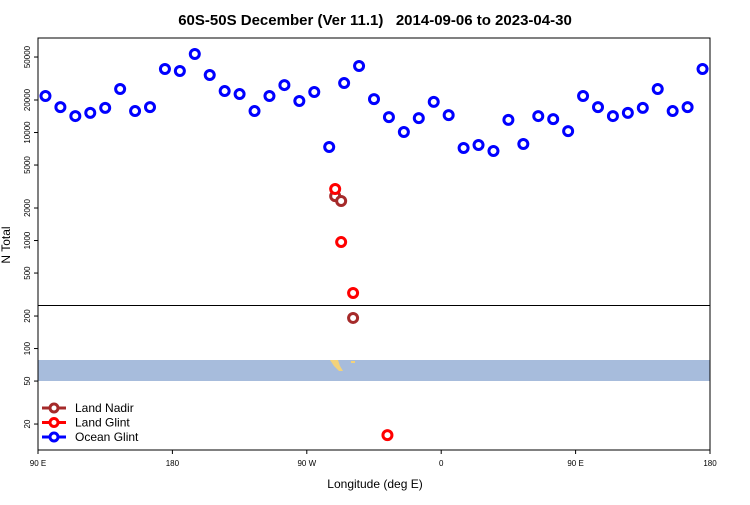 Image resolution: width=750 pixels, height=505 pixels. What do you see at coordinates (6, 244) in the screenshot?
I see `y-axis-label: N Total` at bounding box center [6, 244].